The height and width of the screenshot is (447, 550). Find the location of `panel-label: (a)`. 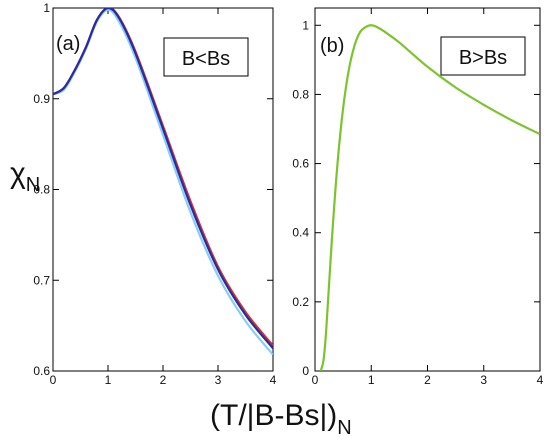

panel-label: (a) is located at coordinates (68, 44).